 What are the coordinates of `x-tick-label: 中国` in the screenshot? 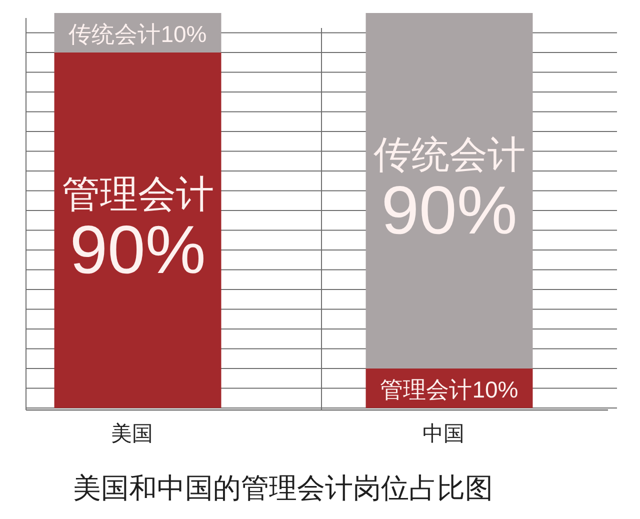 It's located at (443, 434).